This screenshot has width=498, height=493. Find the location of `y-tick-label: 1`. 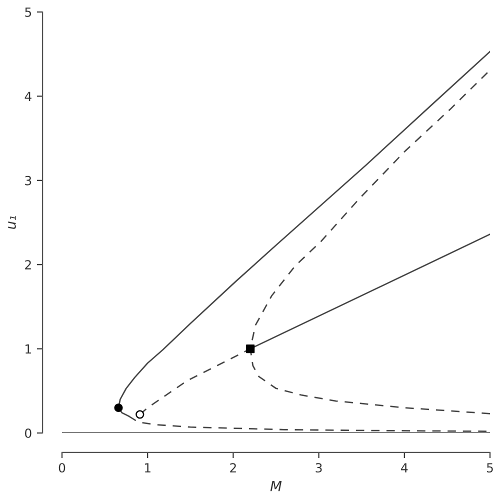

y-tick-label: 1 is located at coordinates (28, 349).